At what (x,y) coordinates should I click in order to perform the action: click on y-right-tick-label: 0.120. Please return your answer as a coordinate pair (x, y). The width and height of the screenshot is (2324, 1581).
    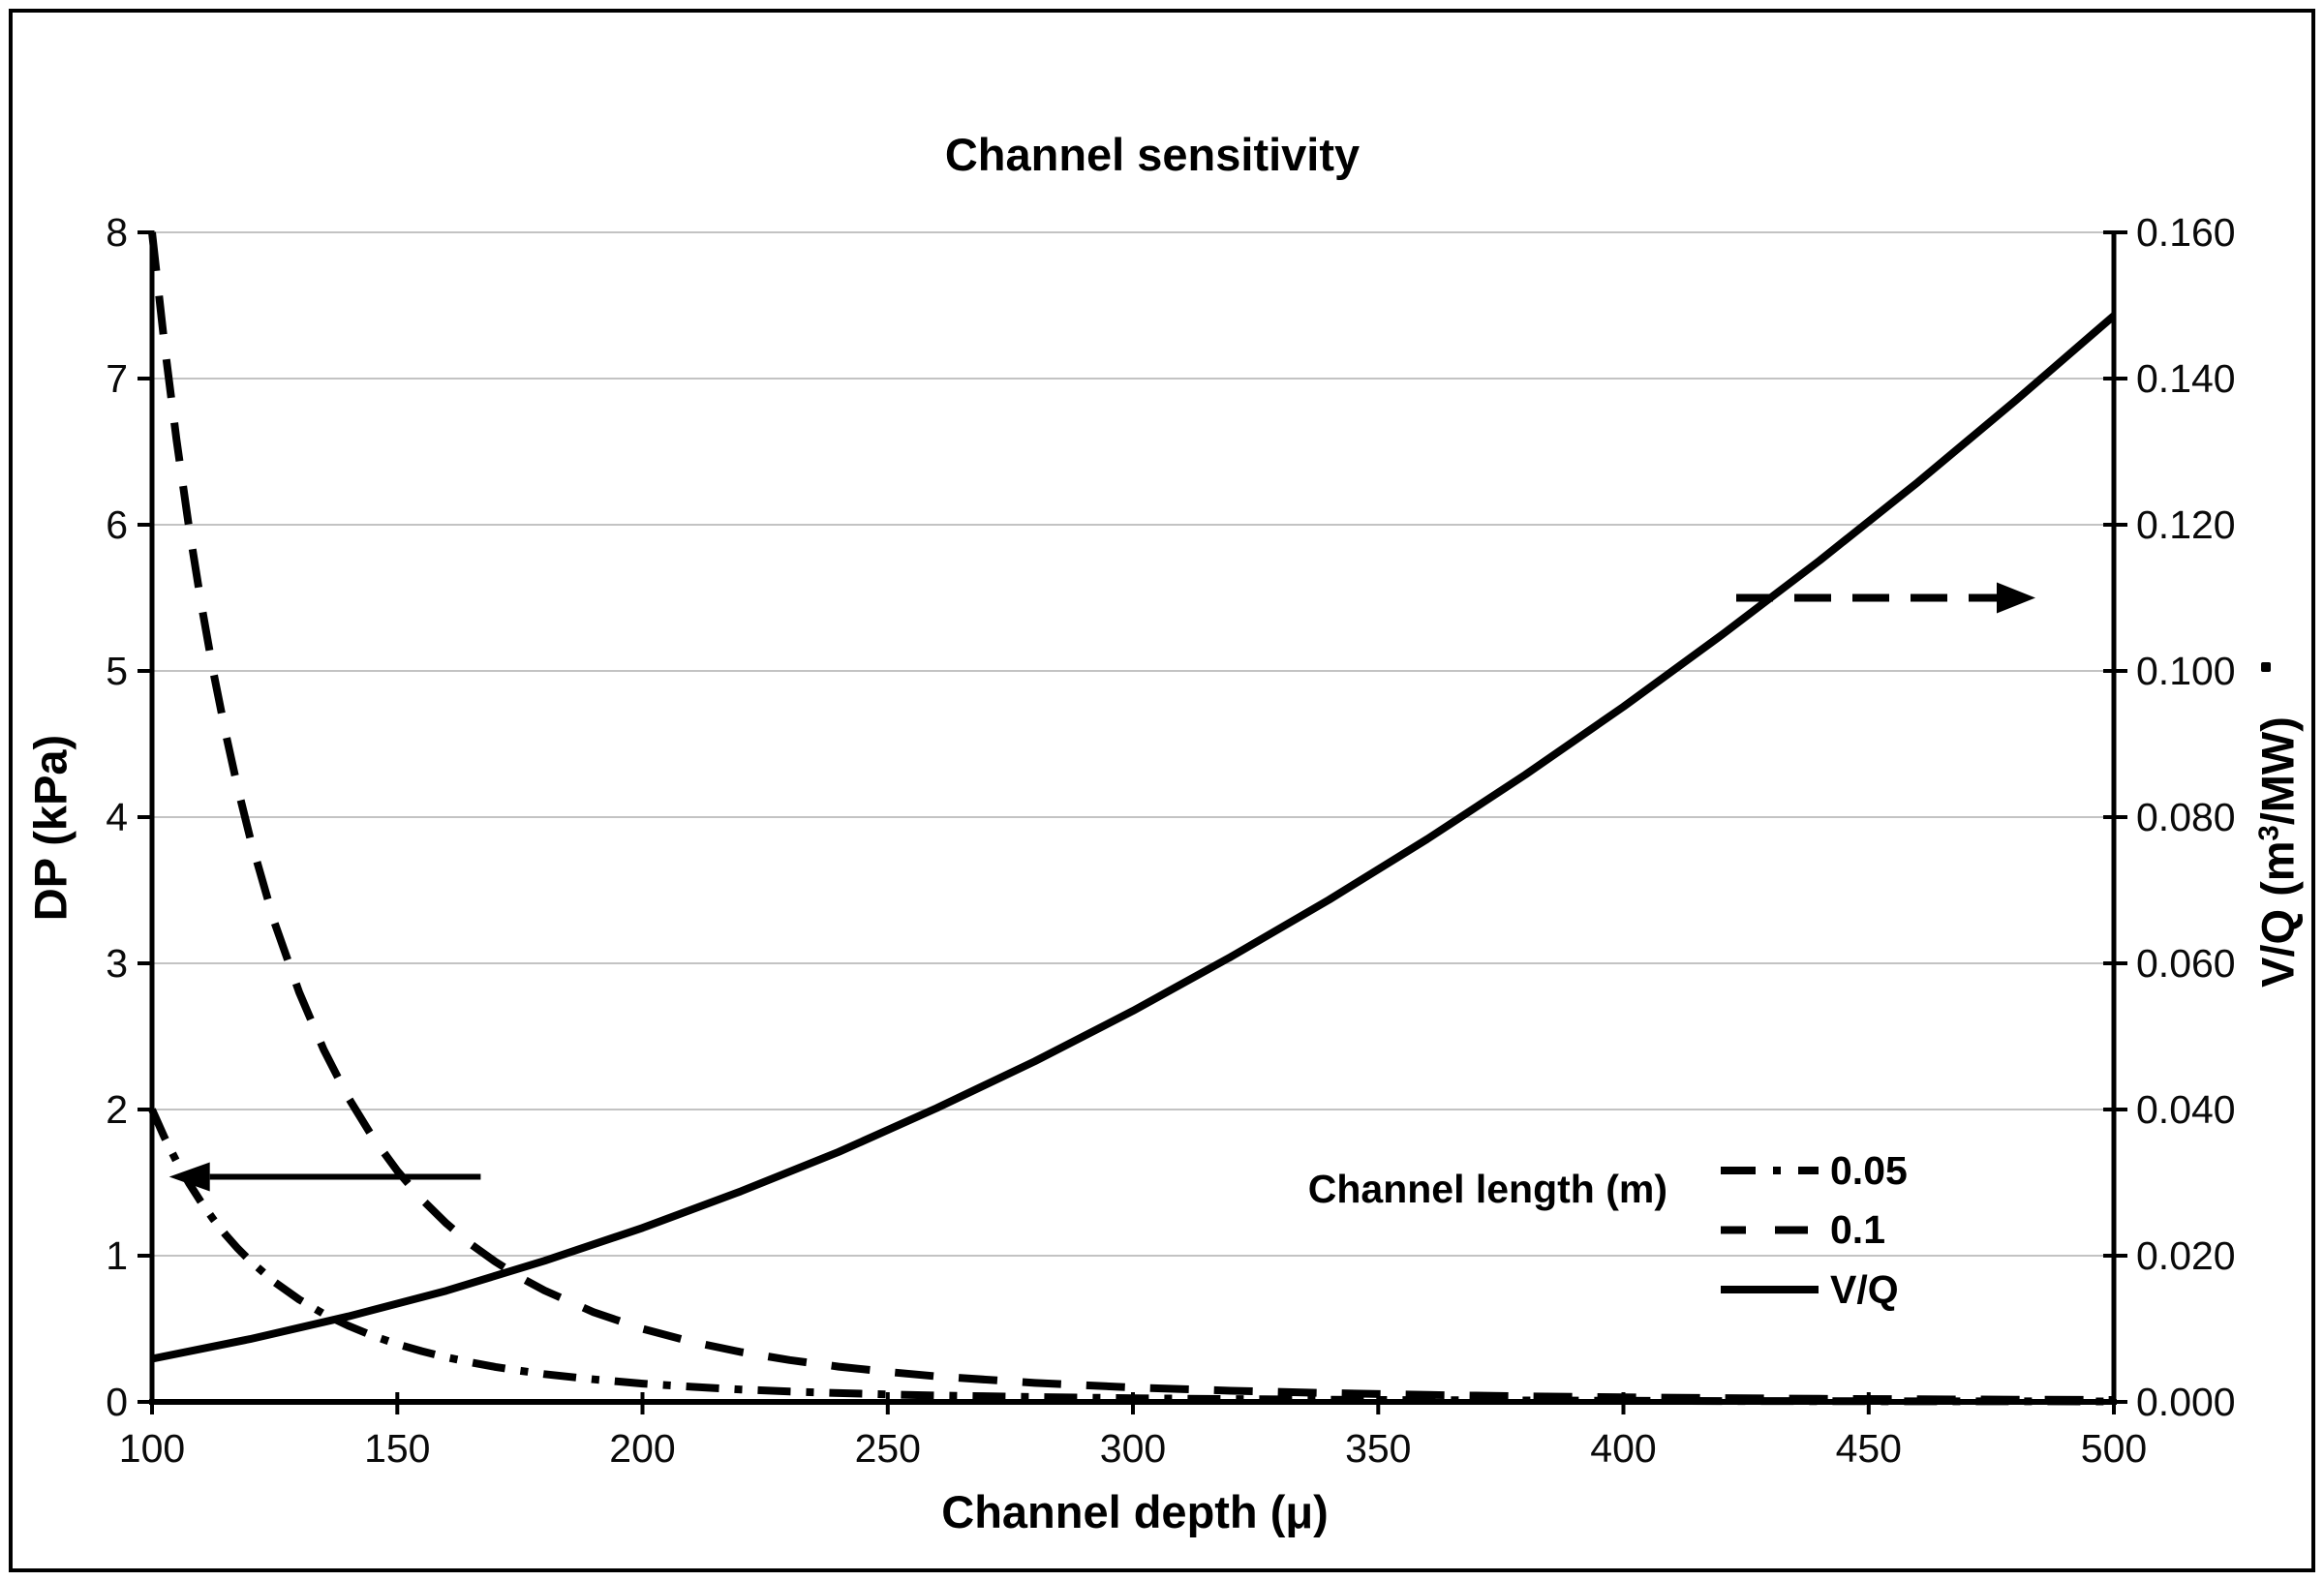
    Looking at the image, I should click on (2186, 524).